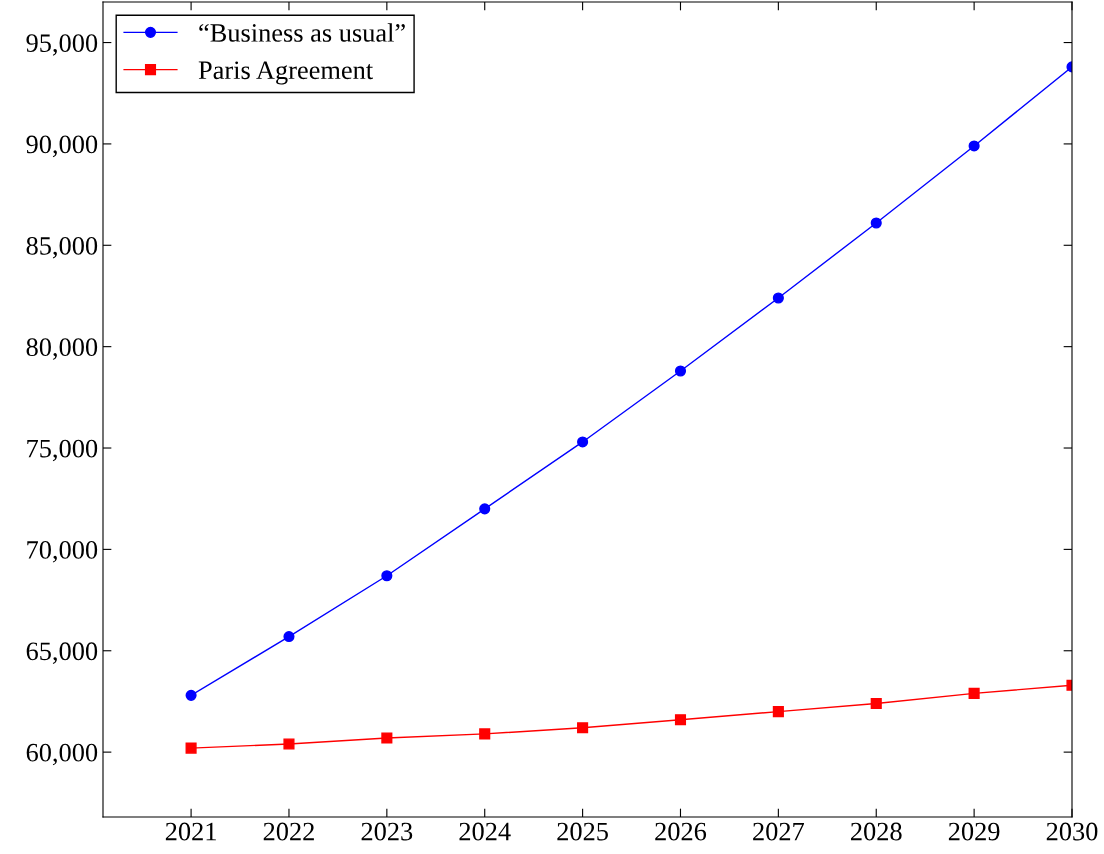 This screenshot has height=854, width=1104. Describe the element at coordinates (582, 831) in the screenshot. I see `x-tick-label: 2025` at that location.